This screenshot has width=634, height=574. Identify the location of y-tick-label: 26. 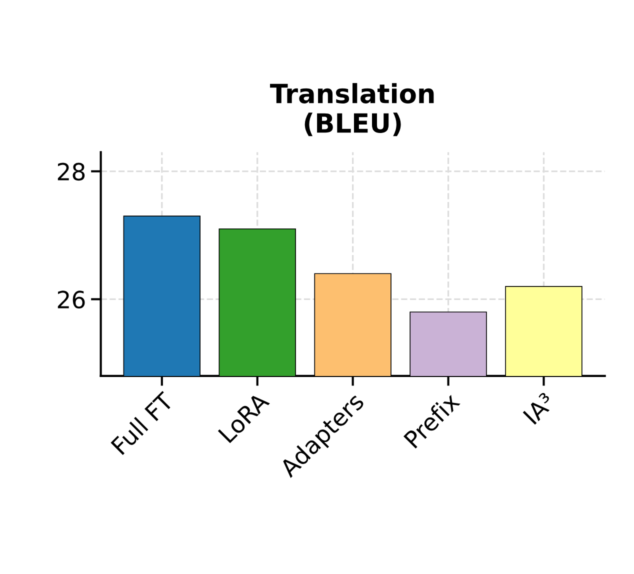
(71, 299).